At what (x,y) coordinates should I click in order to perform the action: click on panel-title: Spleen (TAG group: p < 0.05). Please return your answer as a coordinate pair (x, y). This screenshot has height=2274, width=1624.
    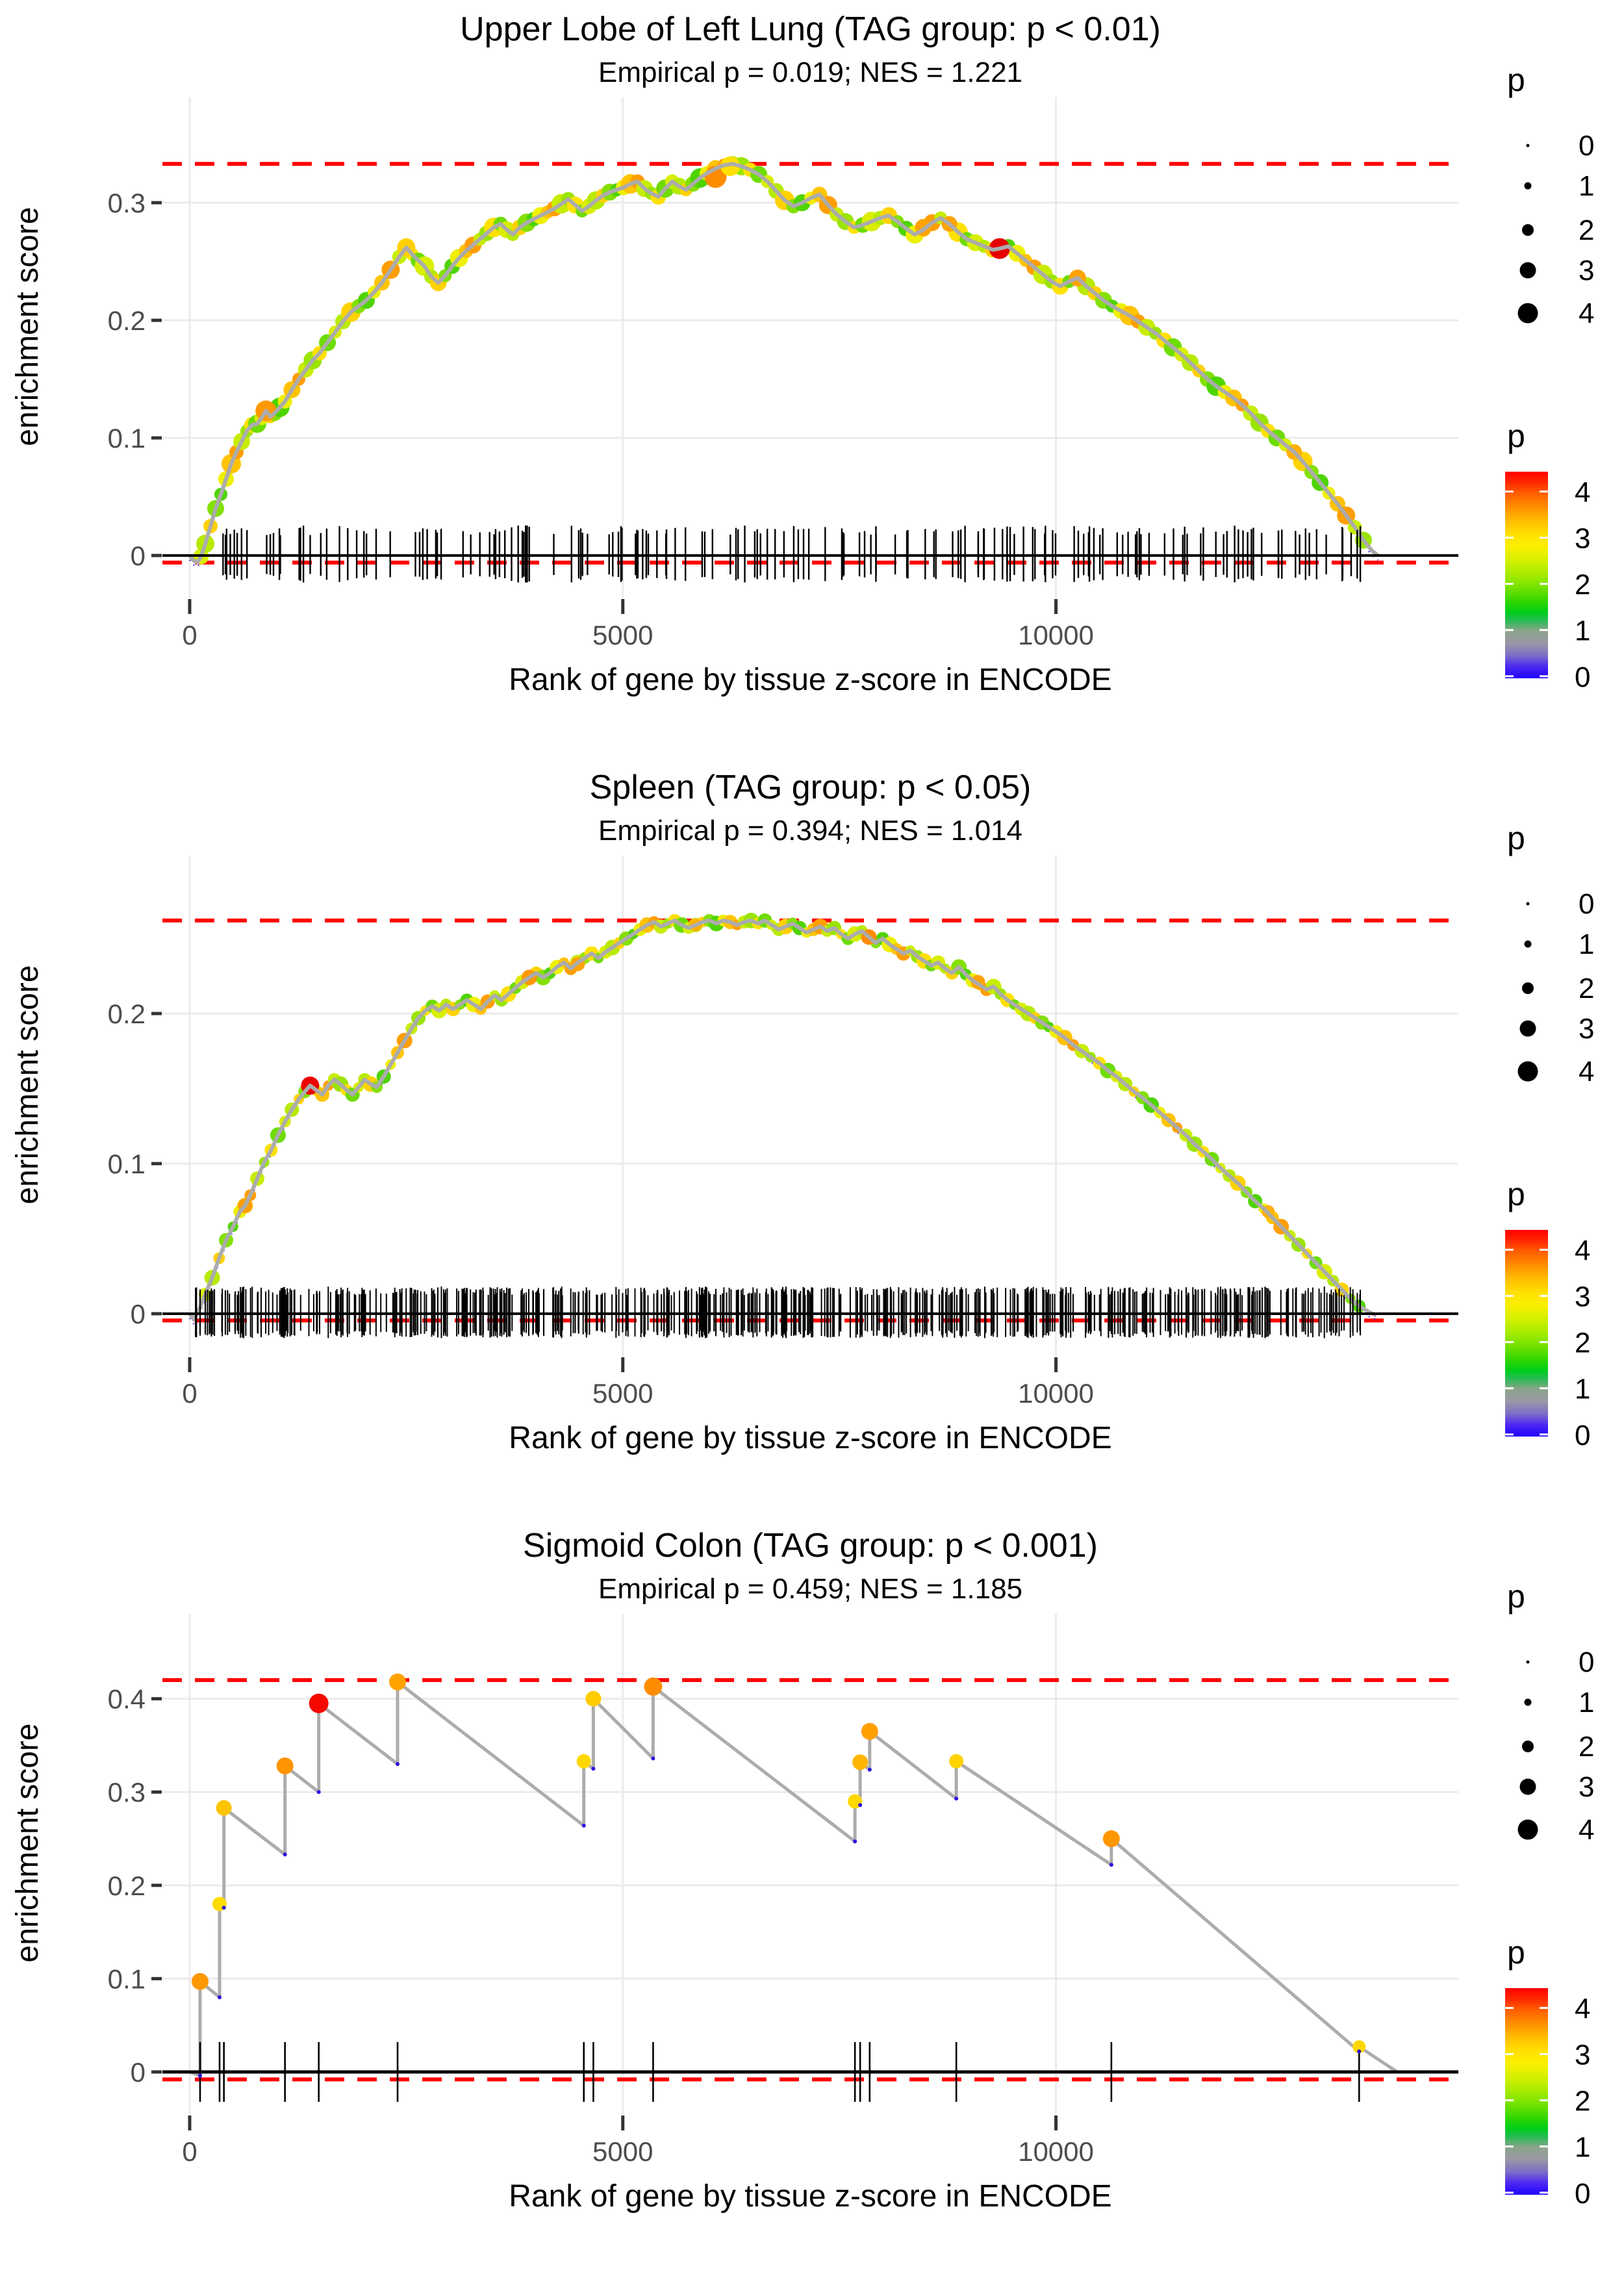
    Looking at the image, I should click on (811, 787).